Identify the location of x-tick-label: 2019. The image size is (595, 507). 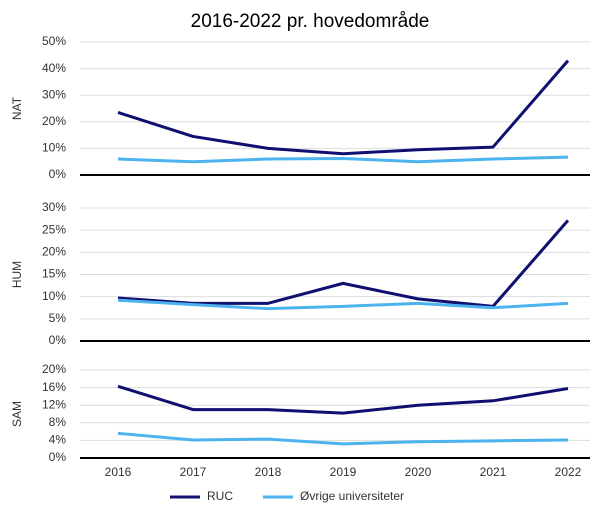
(343, 472).